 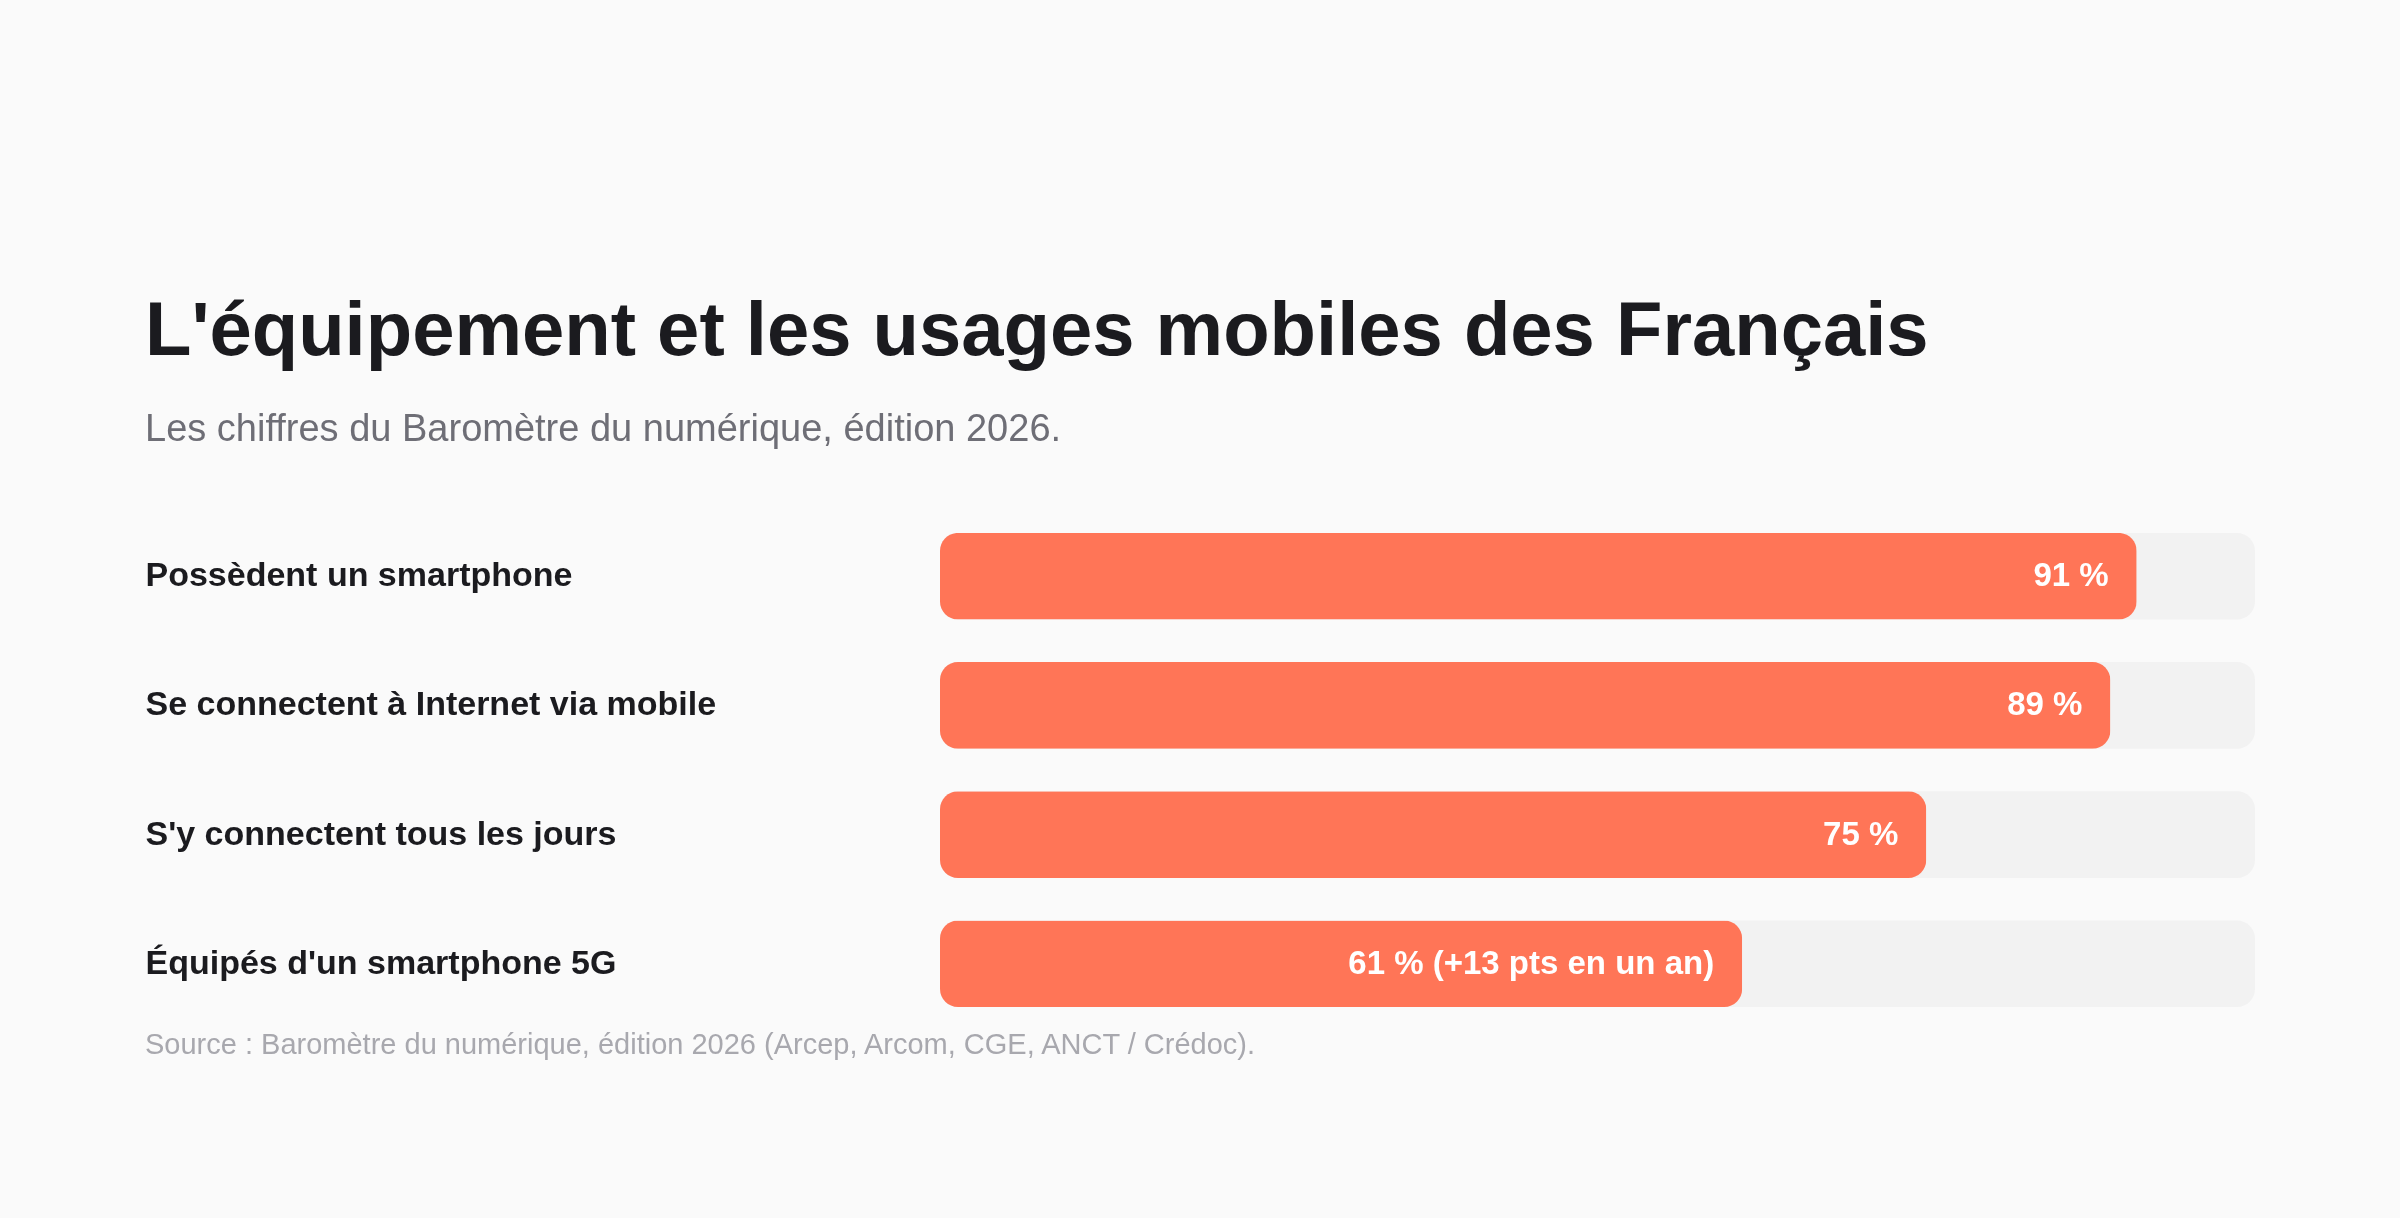 I want to click on y-tick-label: Équipés d'un smartphone 5G, so click(x=381, y=961).